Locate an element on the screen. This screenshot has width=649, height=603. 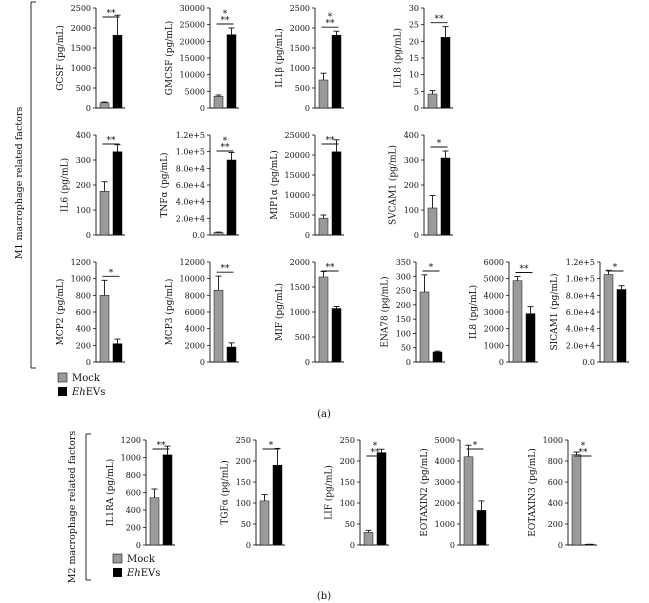
y-tick-label: 6.0e+4 is located at coordinates (580, 312).